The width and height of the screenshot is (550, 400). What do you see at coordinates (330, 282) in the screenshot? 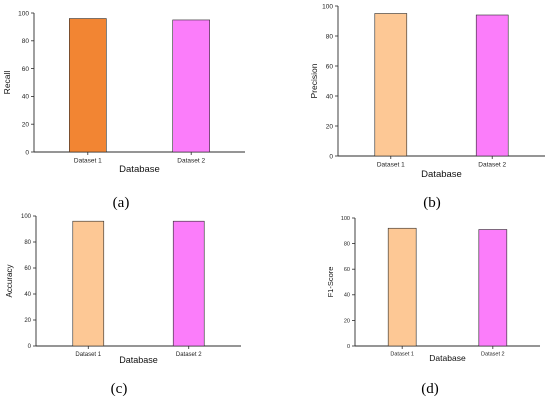
I see `y-axis-title: F1-Score` at bounding box center [330, 282].